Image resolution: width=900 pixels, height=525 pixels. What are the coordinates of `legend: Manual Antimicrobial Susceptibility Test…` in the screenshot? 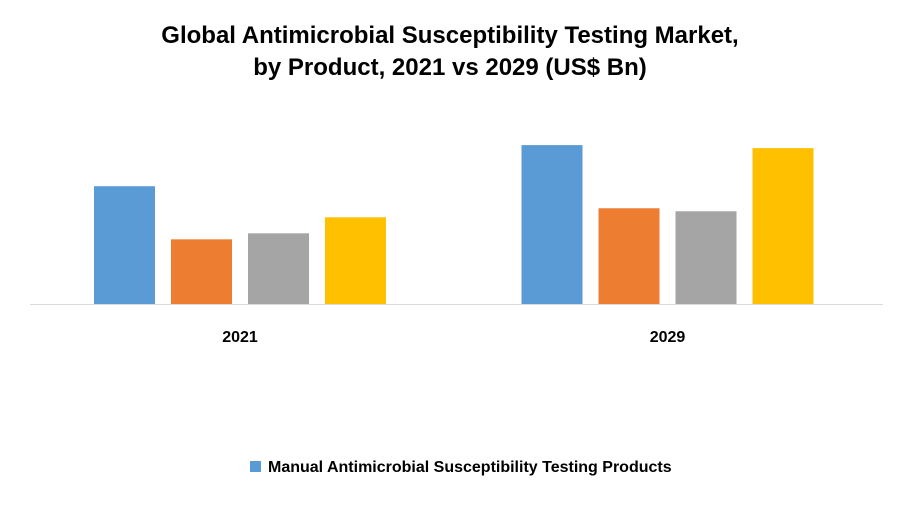 It's located at (470, 468).